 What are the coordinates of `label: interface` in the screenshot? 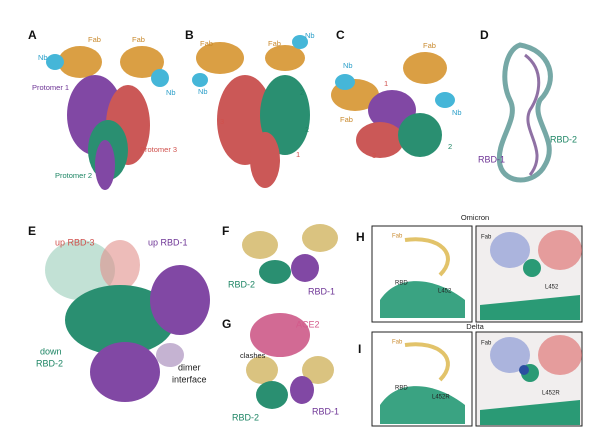 It's located at (189, 379).